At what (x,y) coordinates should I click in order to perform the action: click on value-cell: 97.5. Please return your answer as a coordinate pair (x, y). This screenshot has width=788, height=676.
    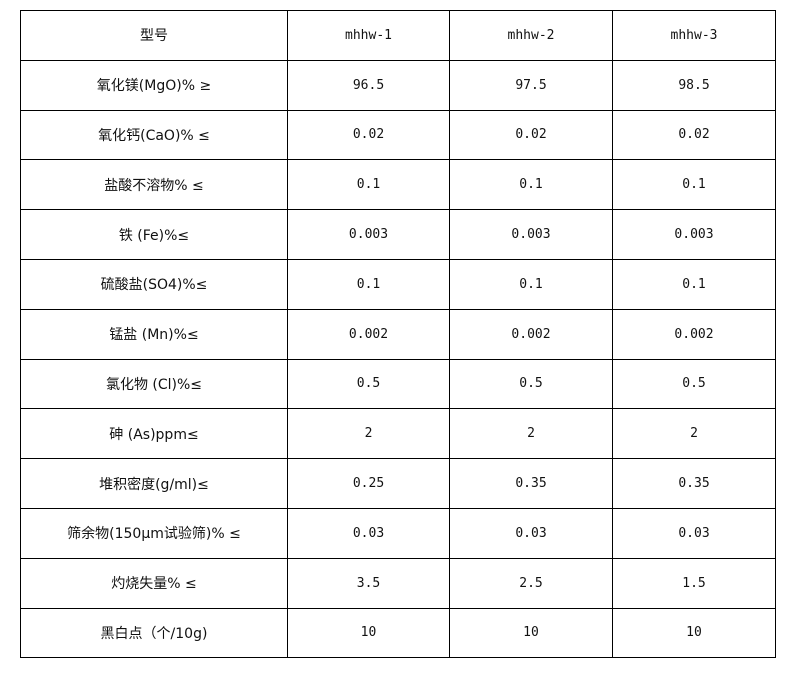
    Looking at the image, I should click on (531, 85).